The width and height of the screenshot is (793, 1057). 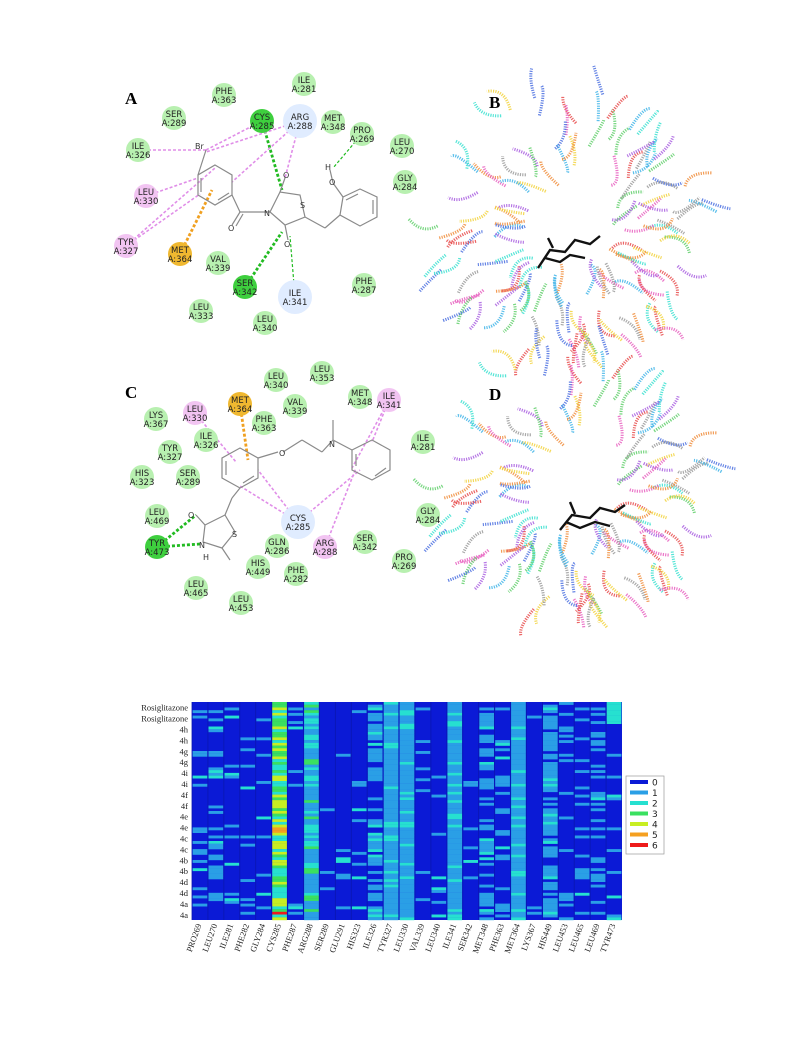 I want to click on residue-name: CYS, so click(x=298, y=519).